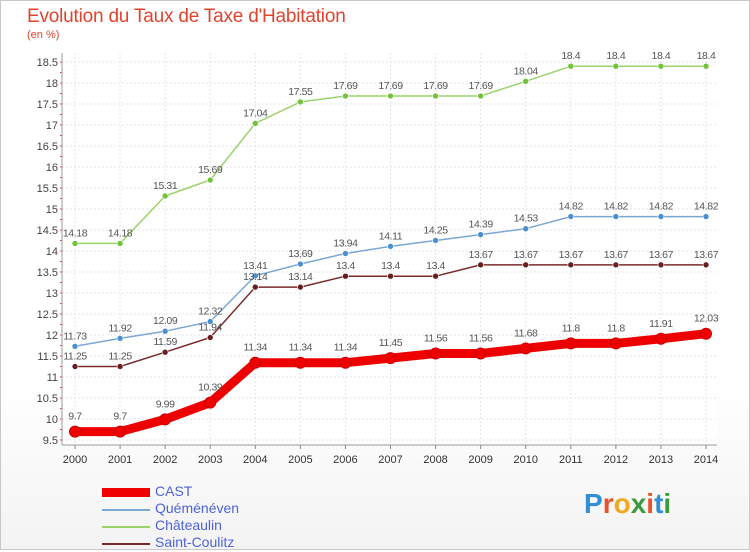  What do you see at coordinates (126, 492) in the screenshot?
I see `legend-swatch-cast` at bounding box center [126, 492].